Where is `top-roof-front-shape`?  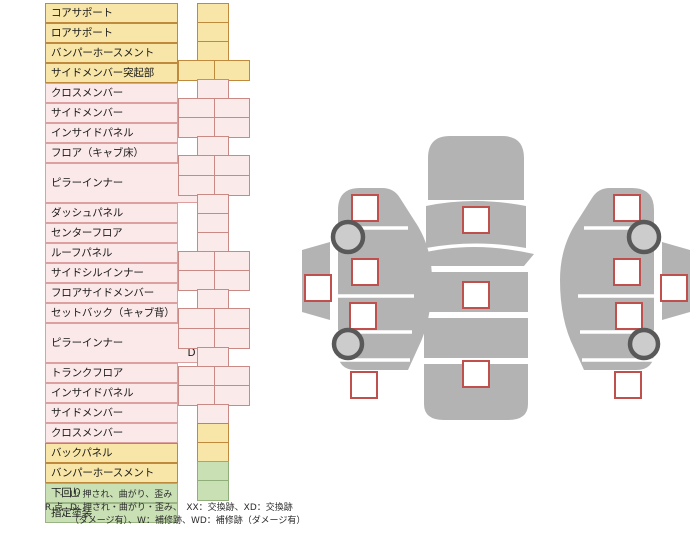 top-roof-front-shape is located at coordinates (476, 256).